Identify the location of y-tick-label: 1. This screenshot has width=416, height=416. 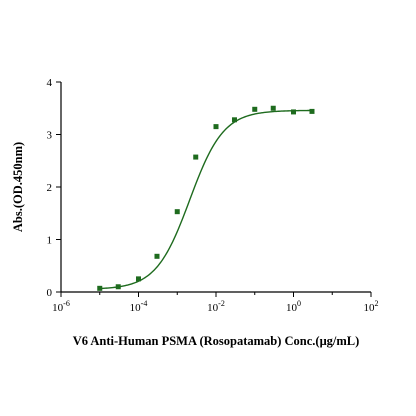
(50, 241).